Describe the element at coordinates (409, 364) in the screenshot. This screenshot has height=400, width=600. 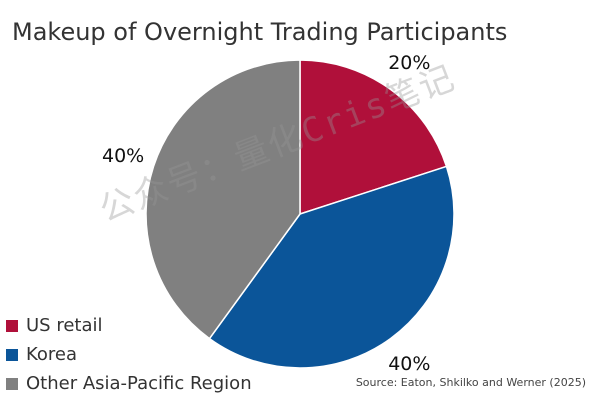
I see `data-label-korea: 40%` at that location.